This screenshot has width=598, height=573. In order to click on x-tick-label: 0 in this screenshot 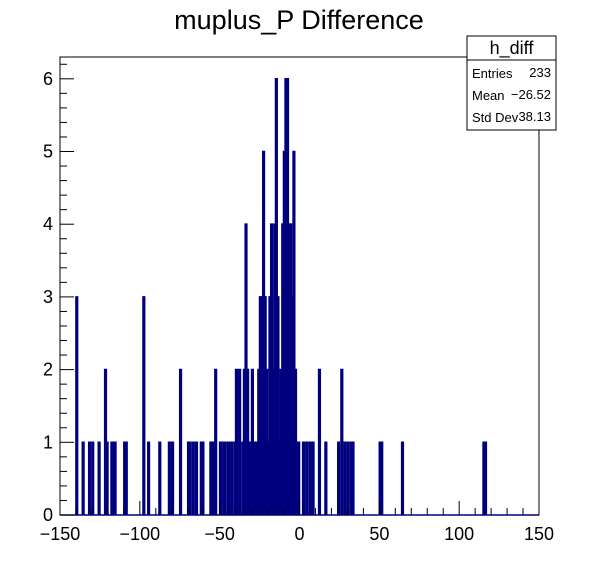, I will do `click(299, 534)`.